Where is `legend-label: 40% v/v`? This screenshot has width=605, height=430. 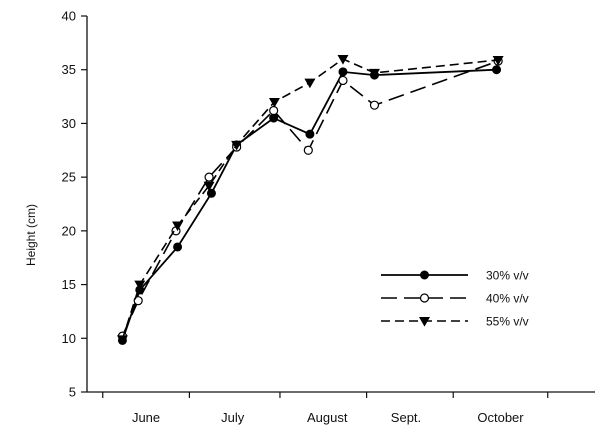 legend-label: 40% v/v is located at coordinates (507, 299).